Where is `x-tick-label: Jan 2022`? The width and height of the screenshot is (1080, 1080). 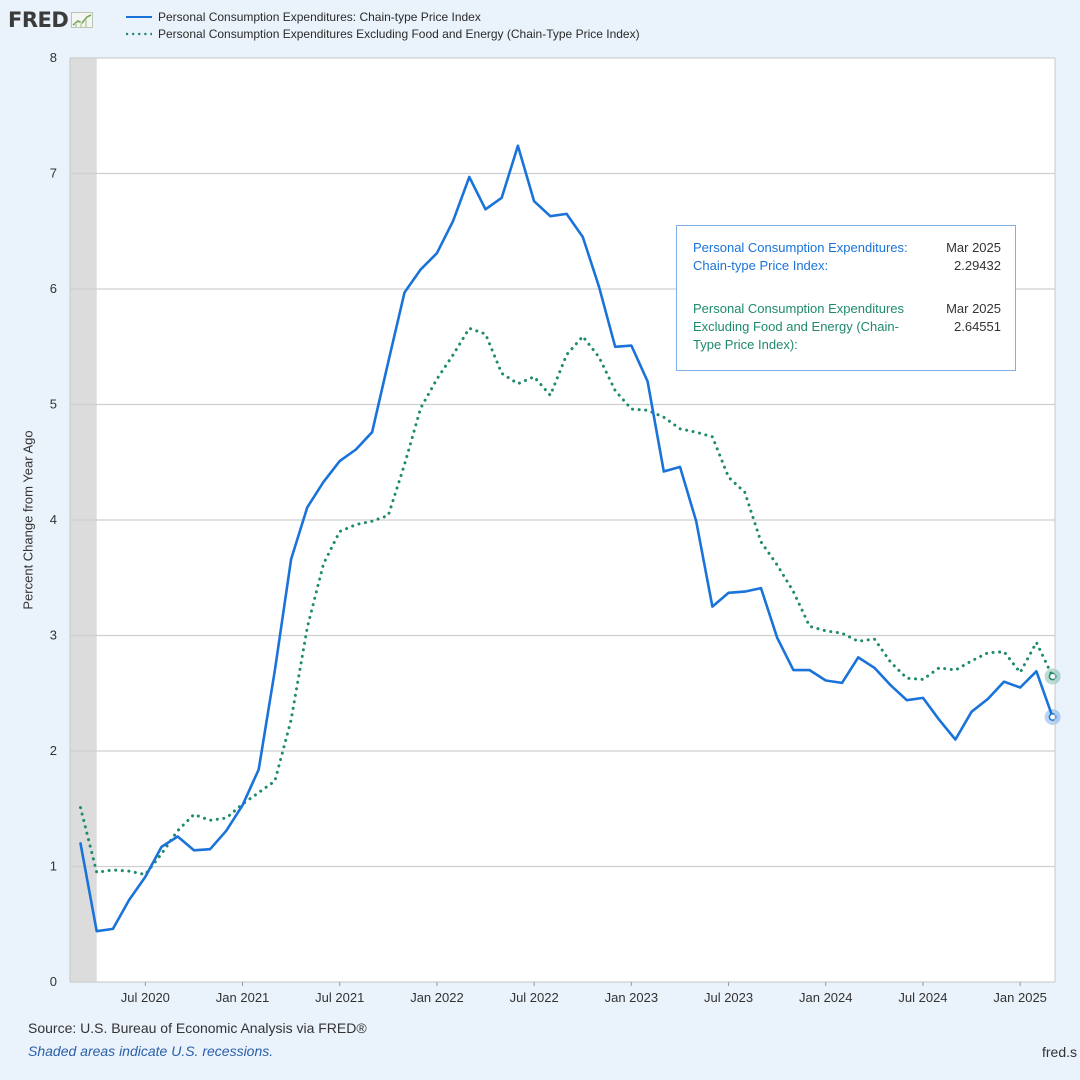
x-tick-label: Jan 2022 is located at coordinates (437, 997).